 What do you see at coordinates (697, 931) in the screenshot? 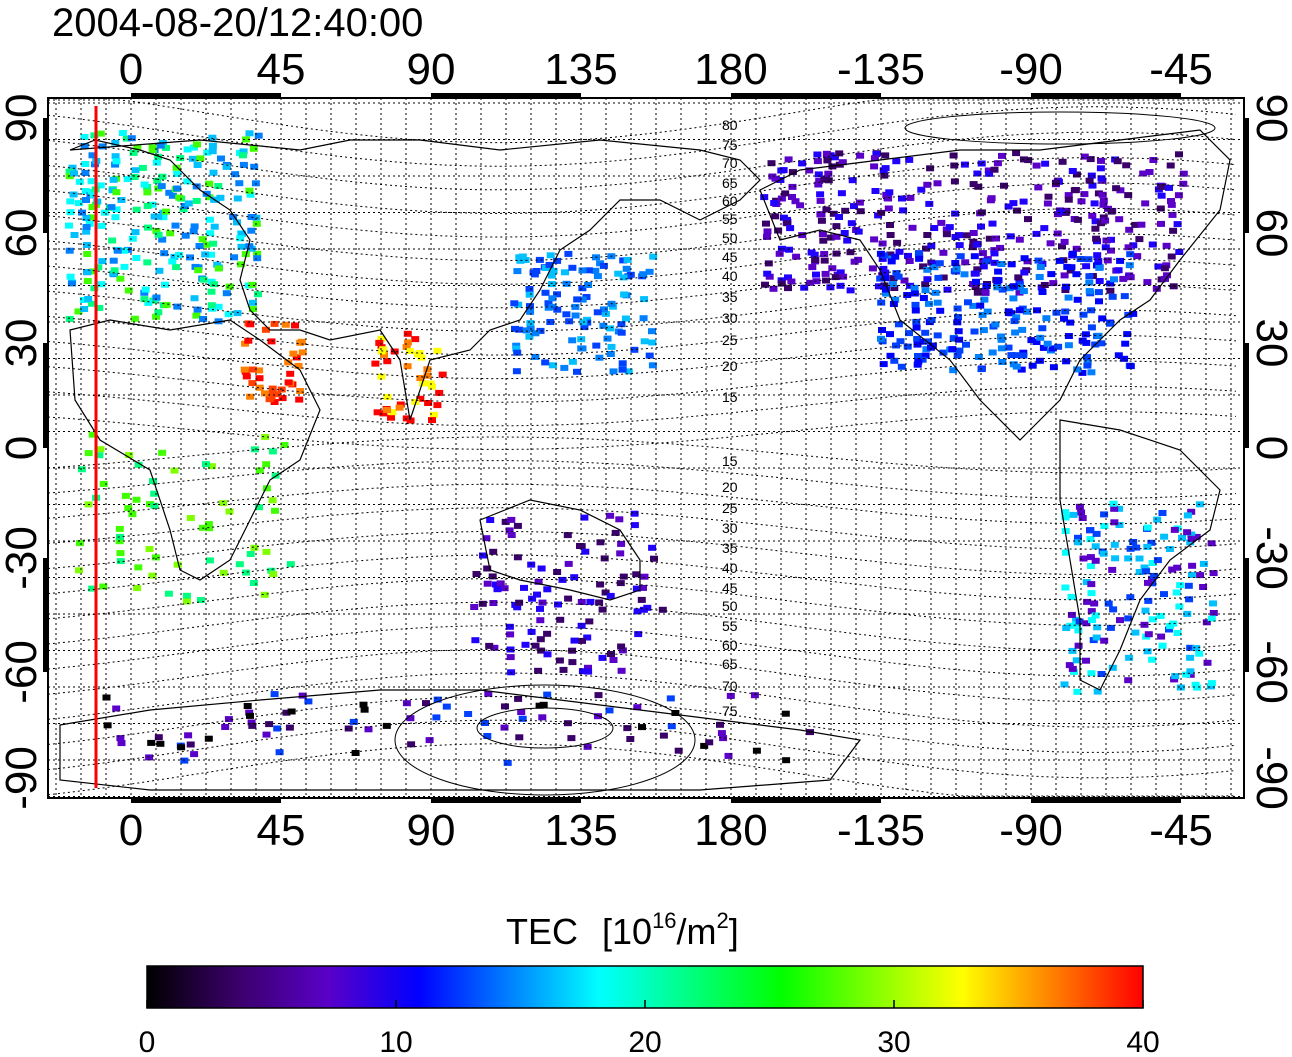
I see `colorbar-unit-mid: /m` at bounding box center [697, 931].